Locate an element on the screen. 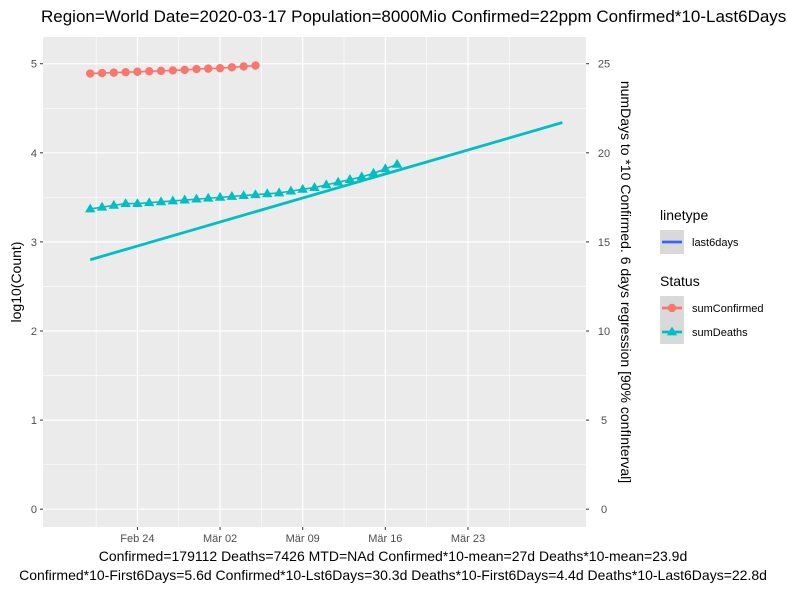 This screenshot has height=590, width=787. y-tick-label: 3 is located at coordinates (34, 243).